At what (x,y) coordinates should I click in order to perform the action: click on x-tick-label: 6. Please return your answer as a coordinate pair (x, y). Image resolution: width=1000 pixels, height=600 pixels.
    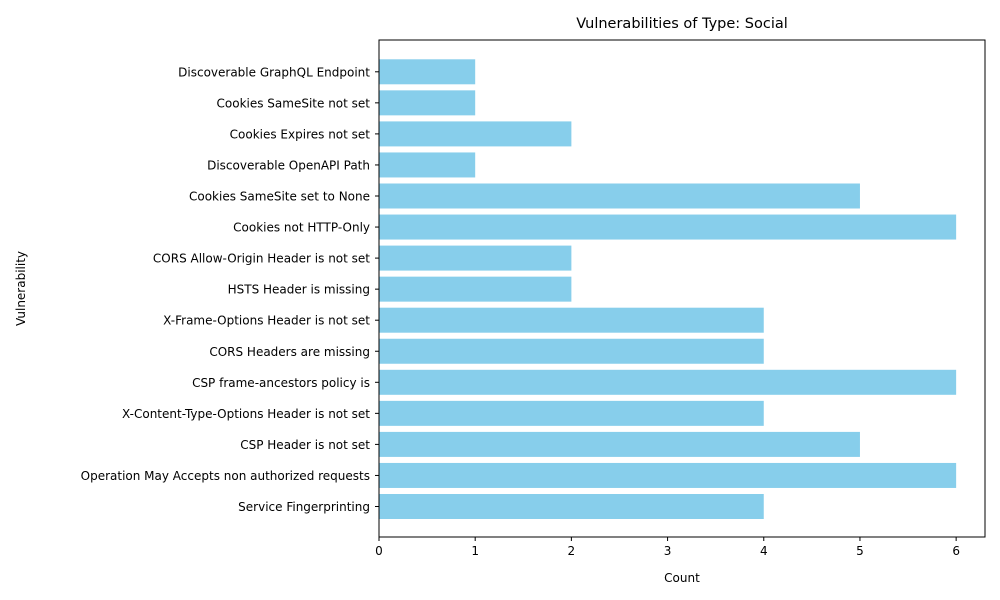
    Looking at the image, I should click on (956, 551).